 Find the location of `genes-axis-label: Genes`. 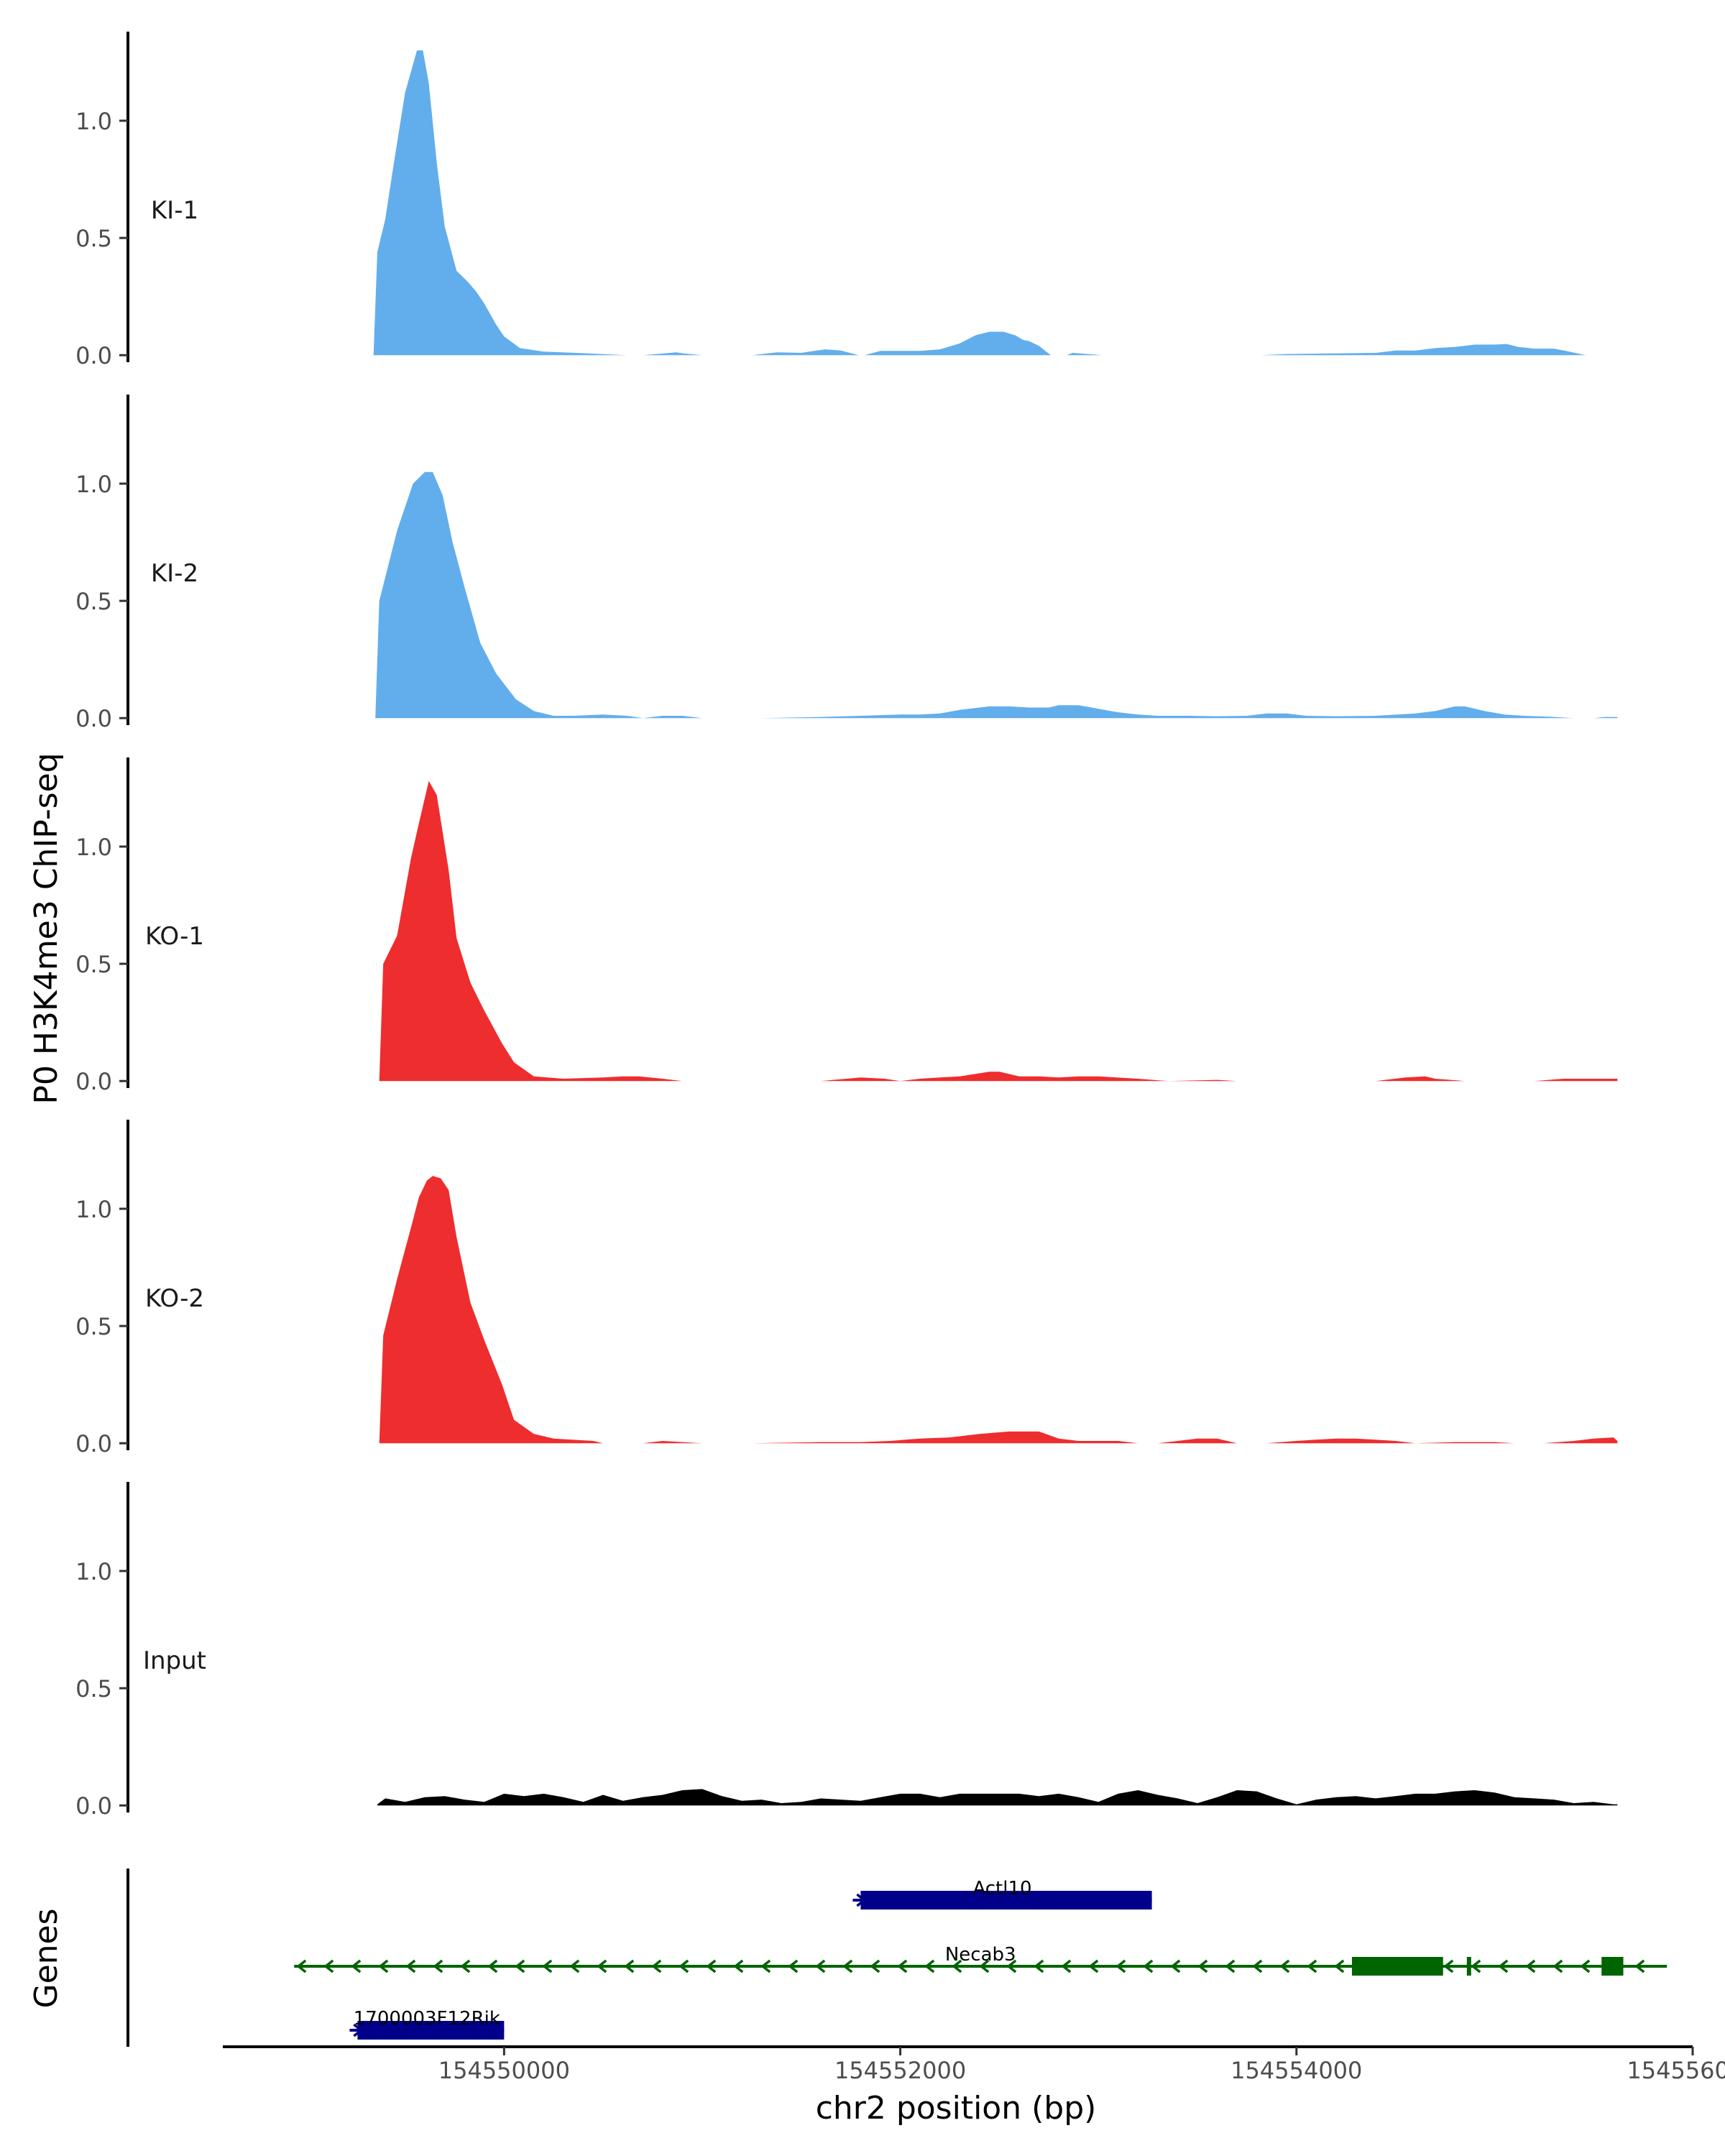

genes-axis-label: Genes is located at coordinates (46, 1958).